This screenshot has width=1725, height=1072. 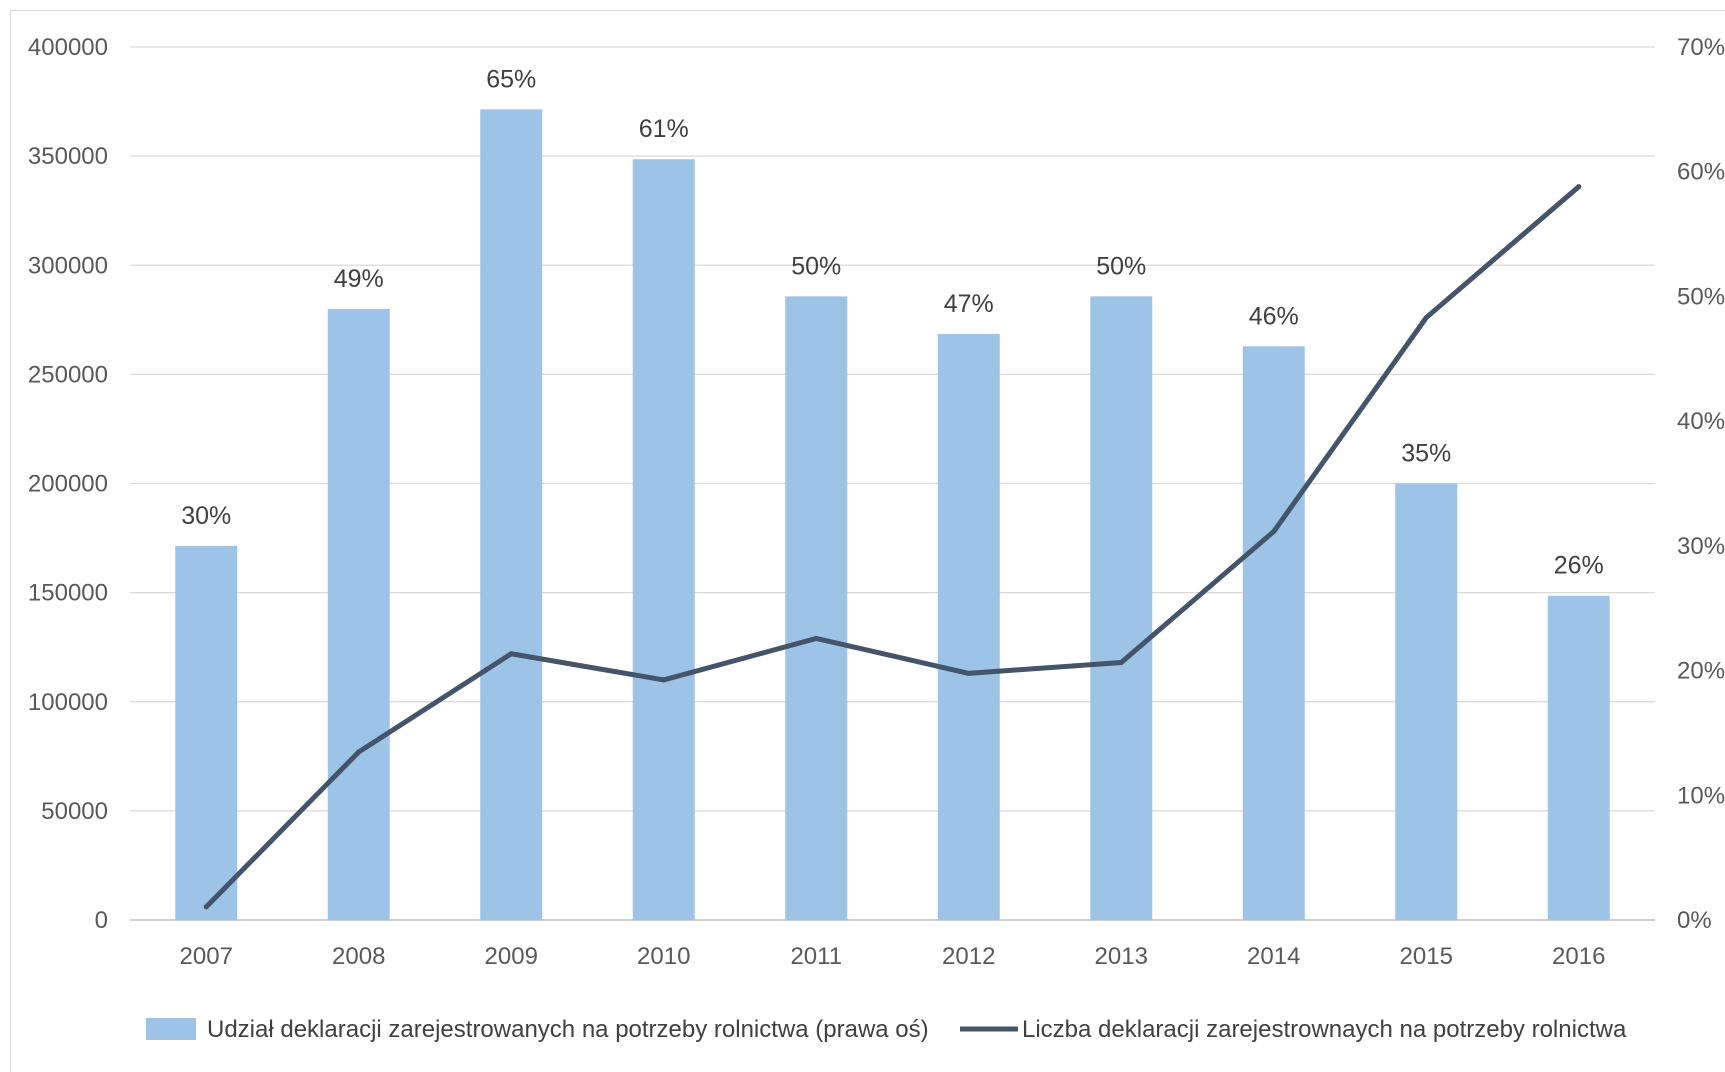 What do you see at coordinates (358, 956) in the screenshot?
I see `x-tick-label: 2008` at bounding box center [358, 956].